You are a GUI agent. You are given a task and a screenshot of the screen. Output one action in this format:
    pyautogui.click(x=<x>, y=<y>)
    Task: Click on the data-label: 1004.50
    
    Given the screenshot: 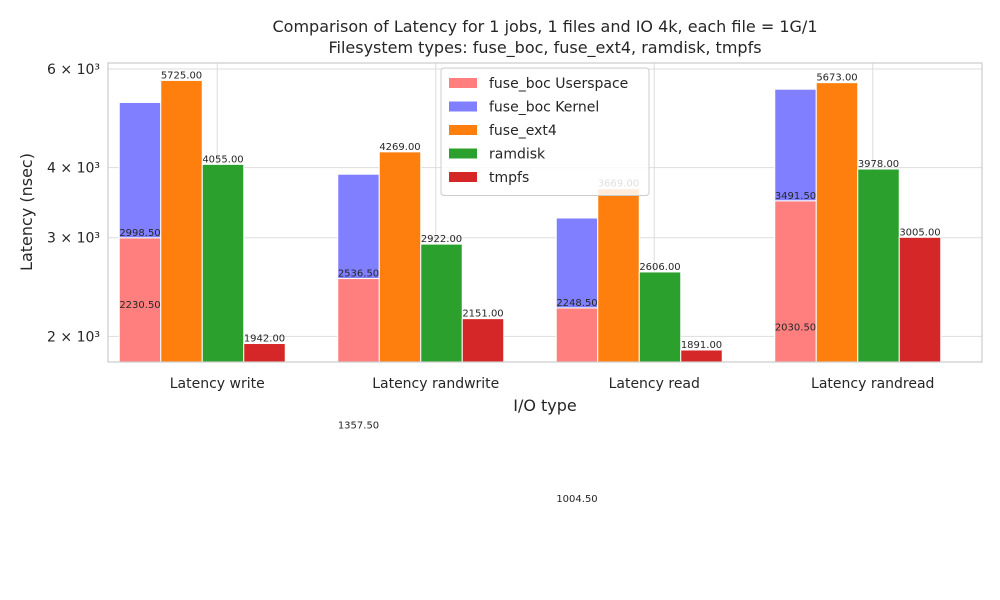 What is the action you would take?
    pyautogui.click(x=576, y=499)
    